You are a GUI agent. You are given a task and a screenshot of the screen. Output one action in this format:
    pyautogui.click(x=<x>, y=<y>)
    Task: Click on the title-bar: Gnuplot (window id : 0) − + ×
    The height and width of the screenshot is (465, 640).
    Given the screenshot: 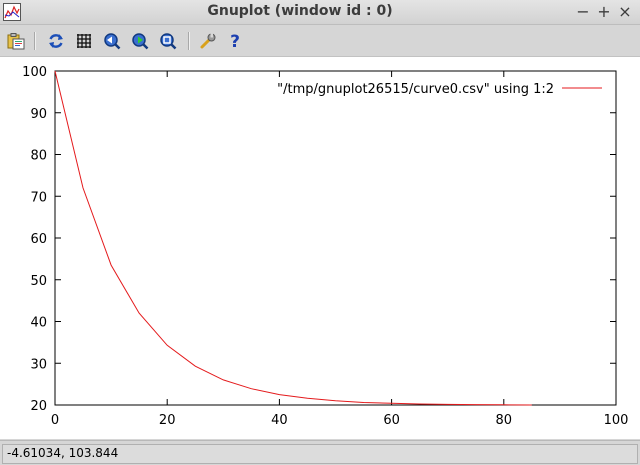 What is the action you would take?
    pyautogui.click(x=320, y=12)
    